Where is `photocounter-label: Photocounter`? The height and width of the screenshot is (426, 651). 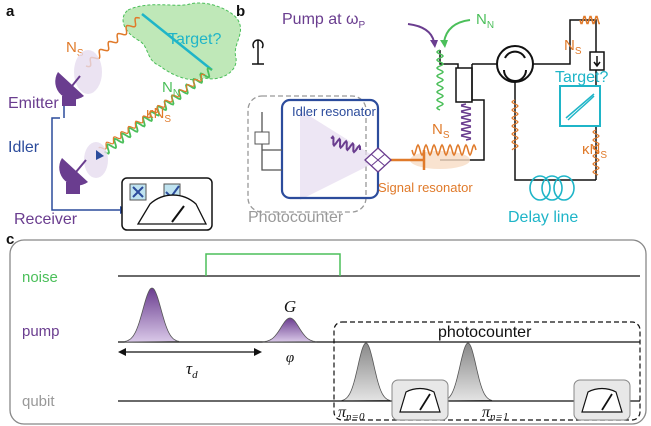 photocounter-label: Photocounter is located at coordinates (296, 217).